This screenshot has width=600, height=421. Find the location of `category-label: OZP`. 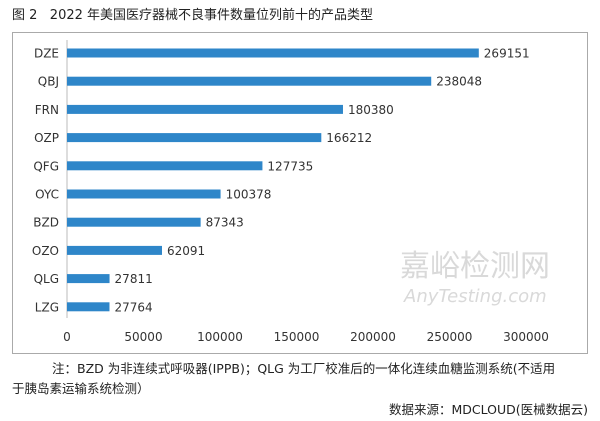

category-label: OZP is located at coordinates (46, 138).